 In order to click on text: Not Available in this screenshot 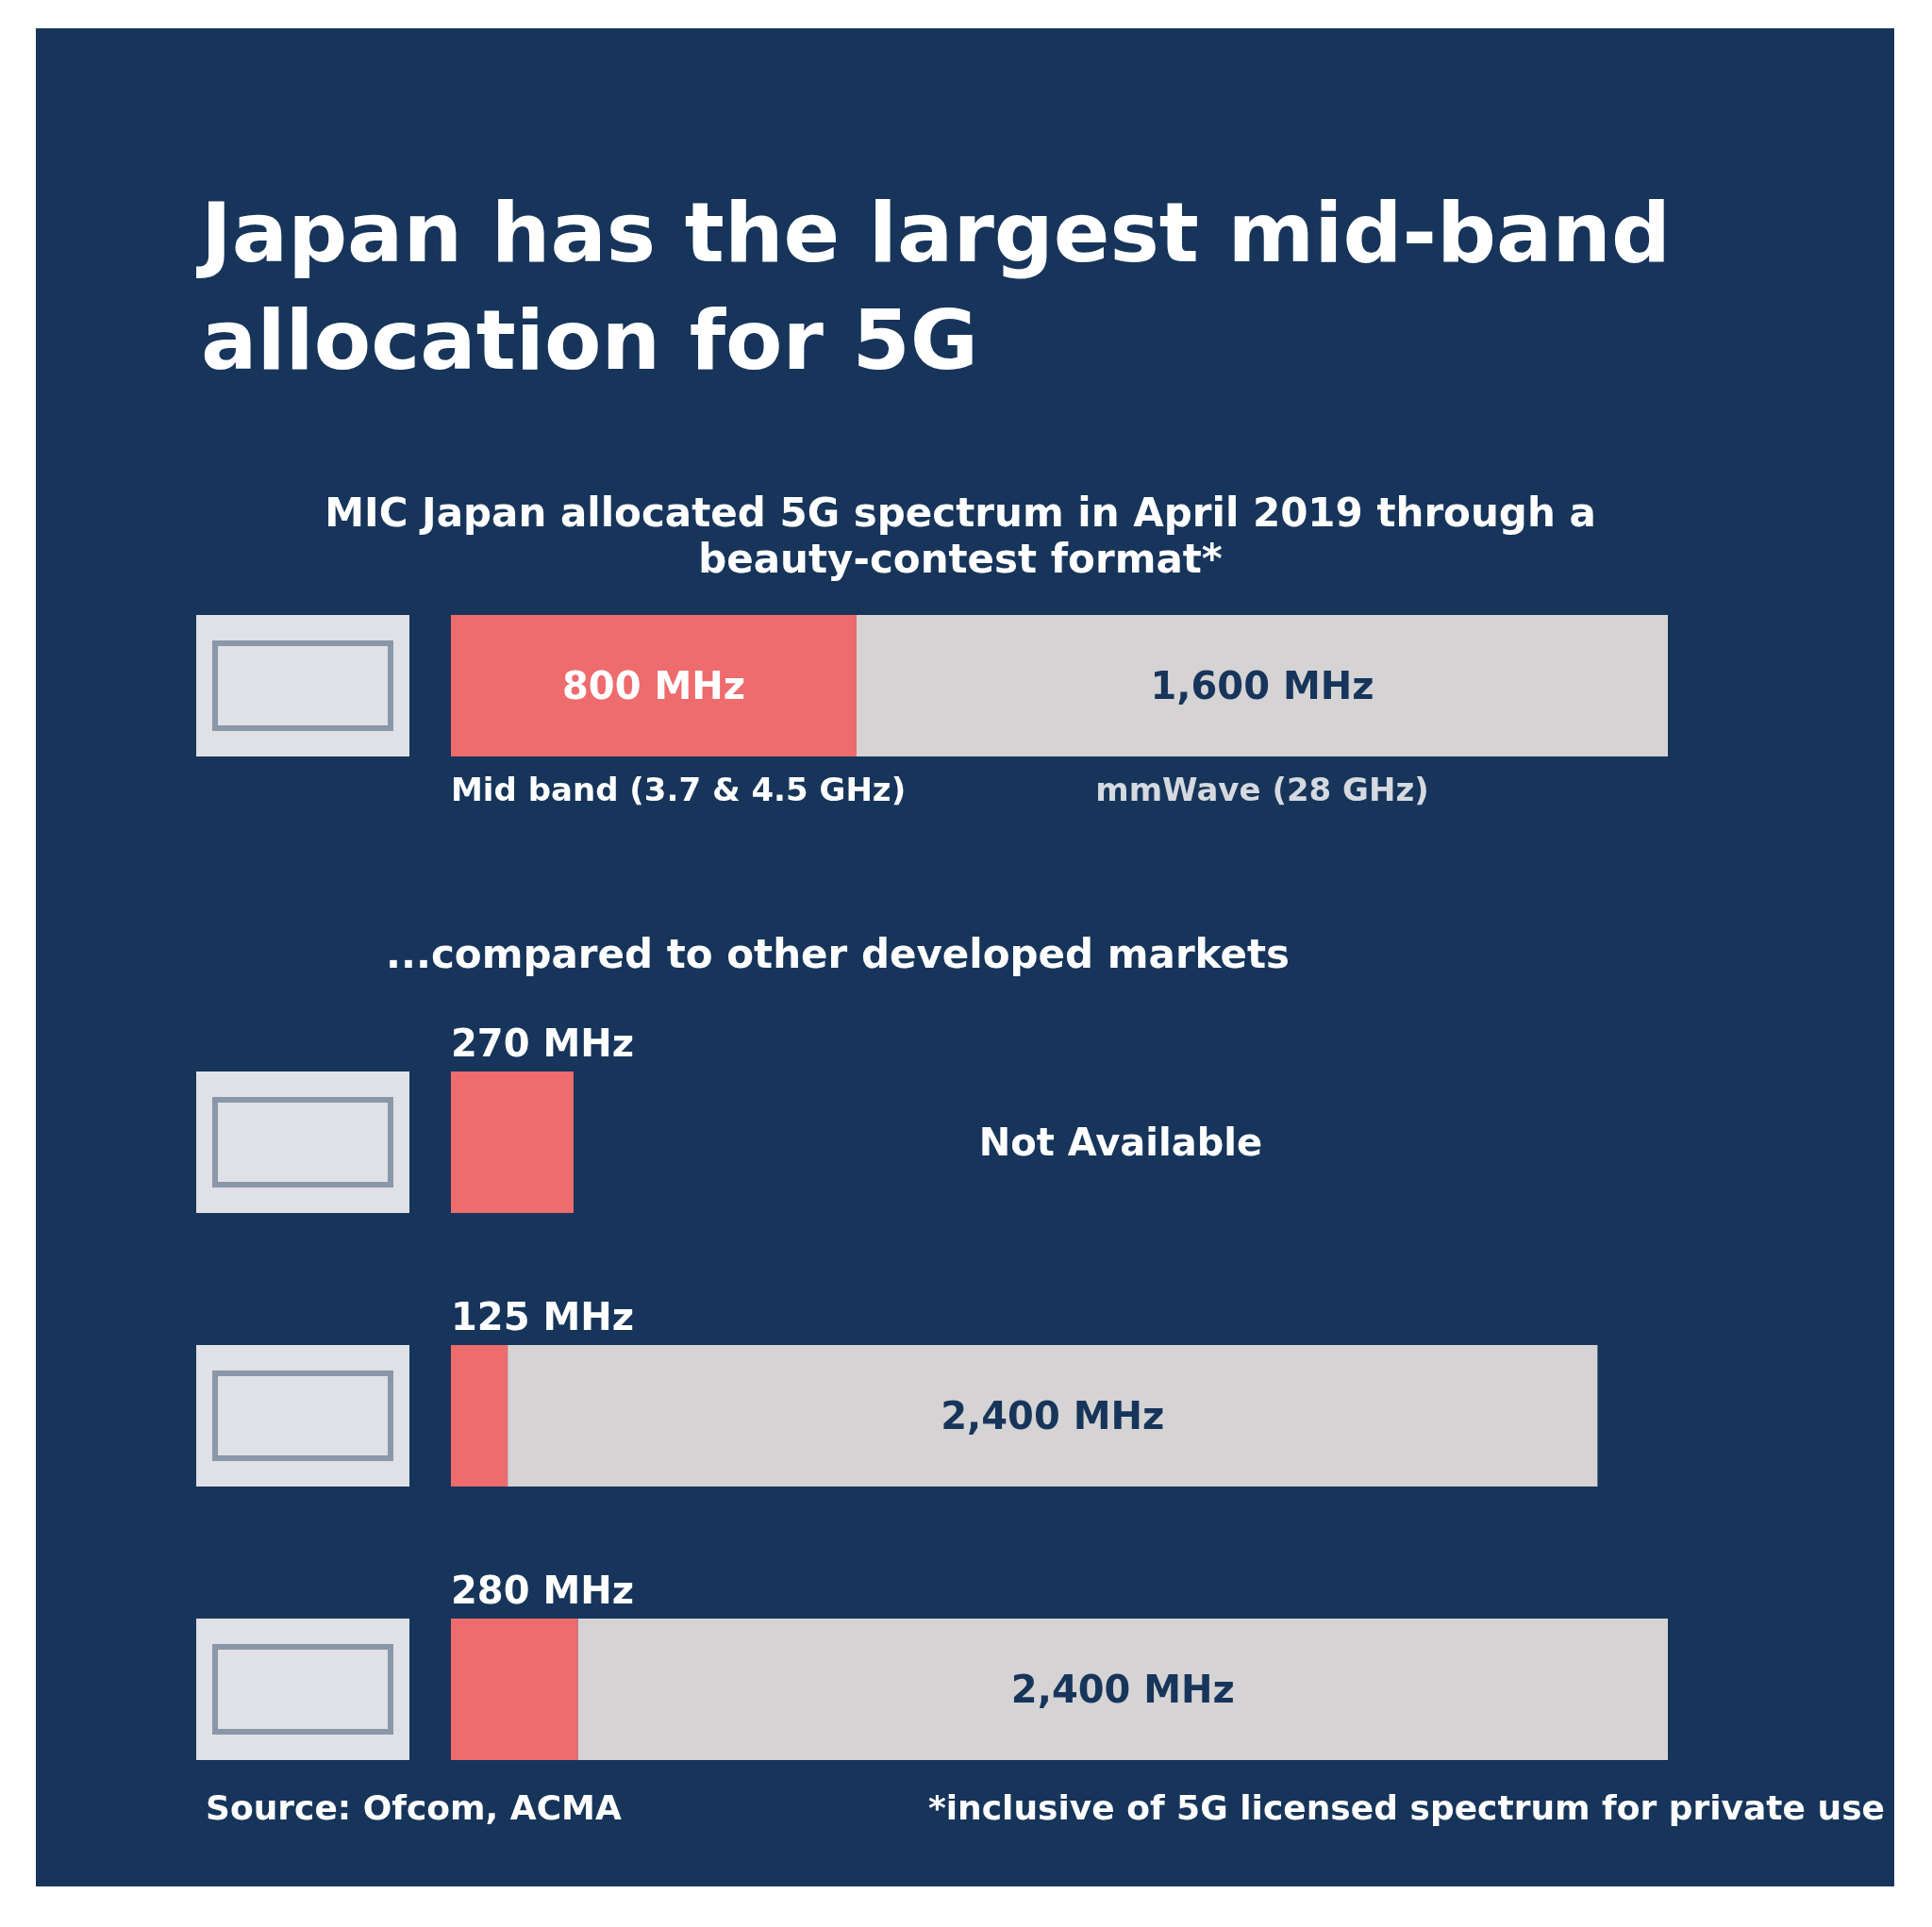, I will do `click(1120, 1142)`.